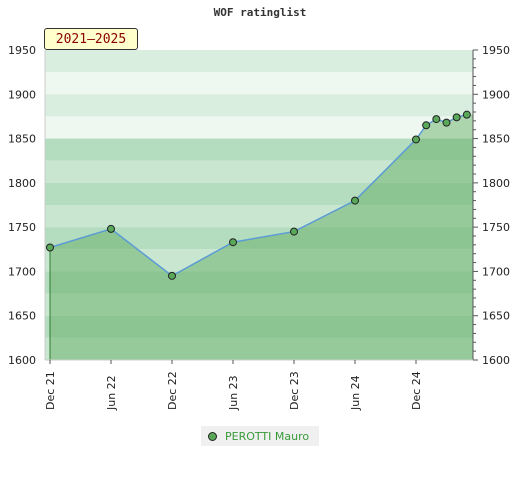 The width and height of the screenshot is (520, 480). I want to click on legend-label: PEROTTI Mauro, so click(267, 436).